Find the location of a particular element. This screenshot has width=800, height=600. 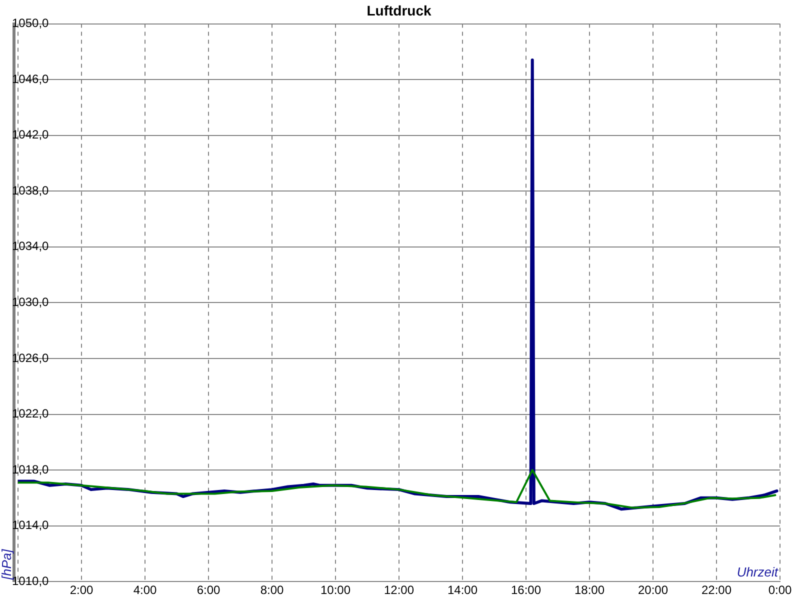

y-tick-label: 1010,0 is located at coordinates (31, 581).